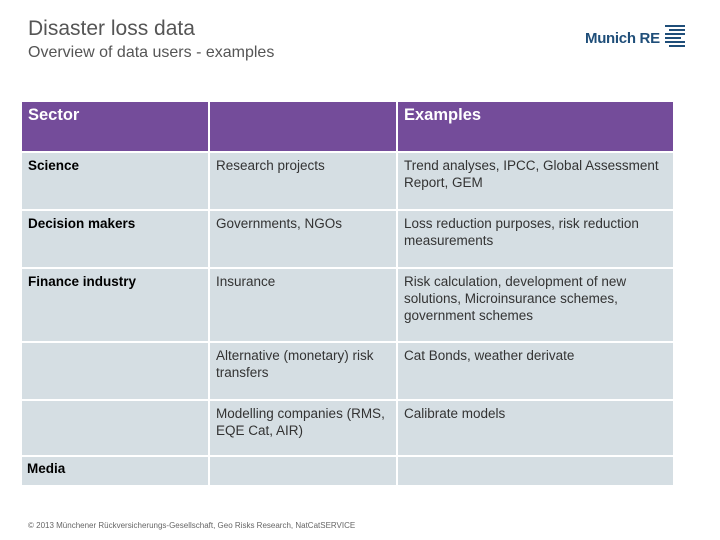 The image size is (720, 540). What do you see at coordinates (303, 305) in the screenshot?
I see `users-cell: Insurance` at bounding box center [303, 305].